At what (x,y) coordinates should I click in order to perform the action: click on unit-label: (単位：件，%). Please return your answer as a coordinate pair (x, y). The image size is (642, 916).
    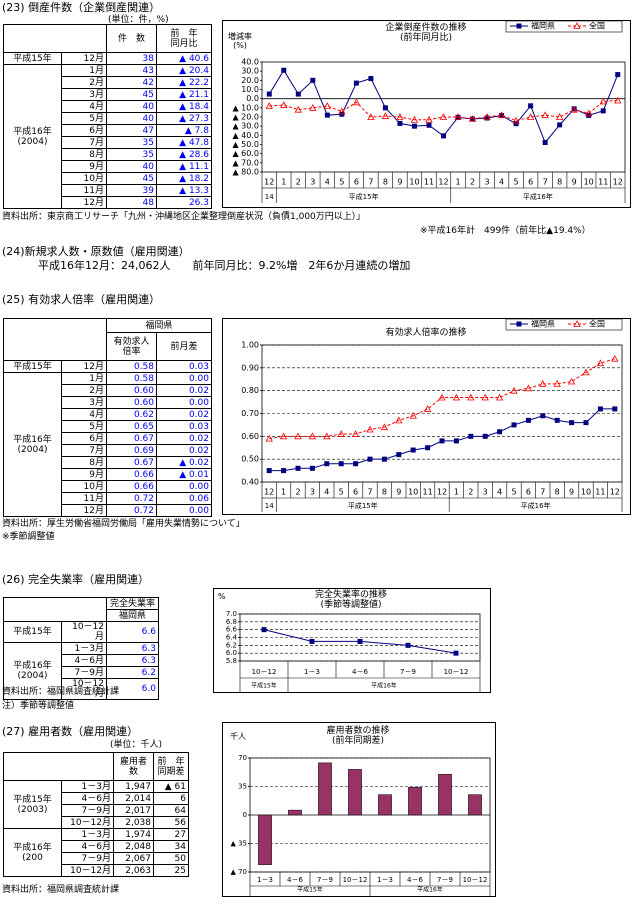
    Looking at the image, I should click on (138, 20).